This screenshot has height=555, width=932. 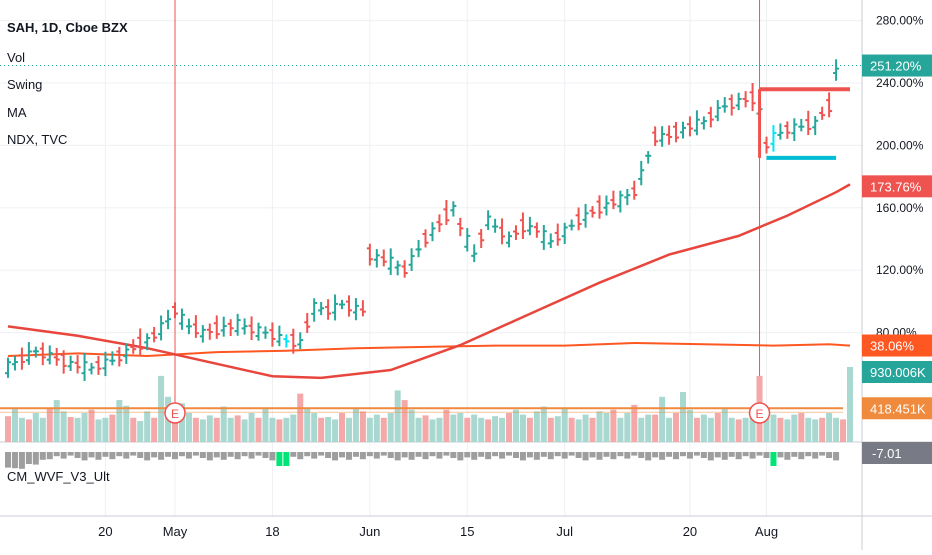 What do you see at coordinates (16, 57) in the screenshot?
I see `legend-vol: Vol` at bounding box center [16, 57].